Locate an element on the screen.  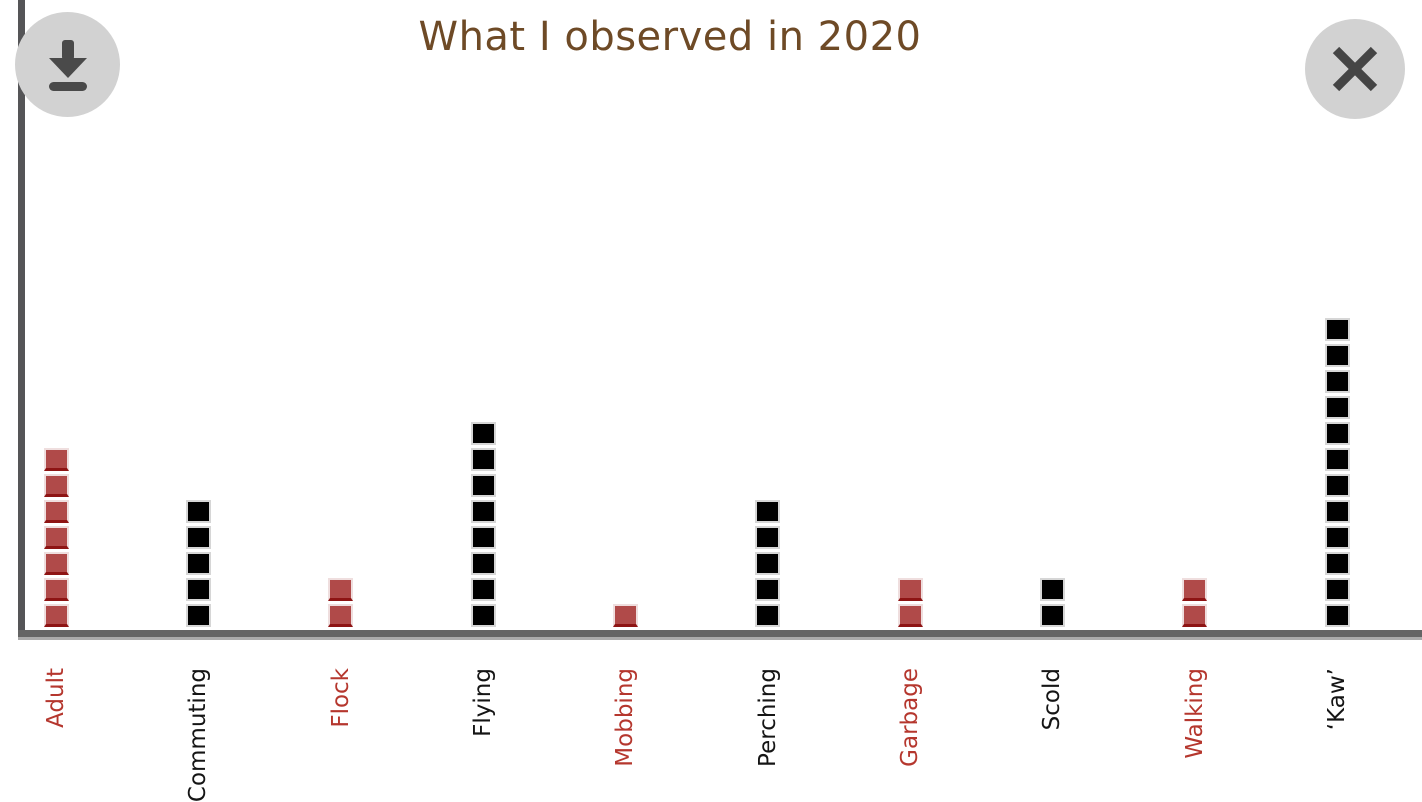
x-axis-label: Commuting is located at coordinates (198, 735).